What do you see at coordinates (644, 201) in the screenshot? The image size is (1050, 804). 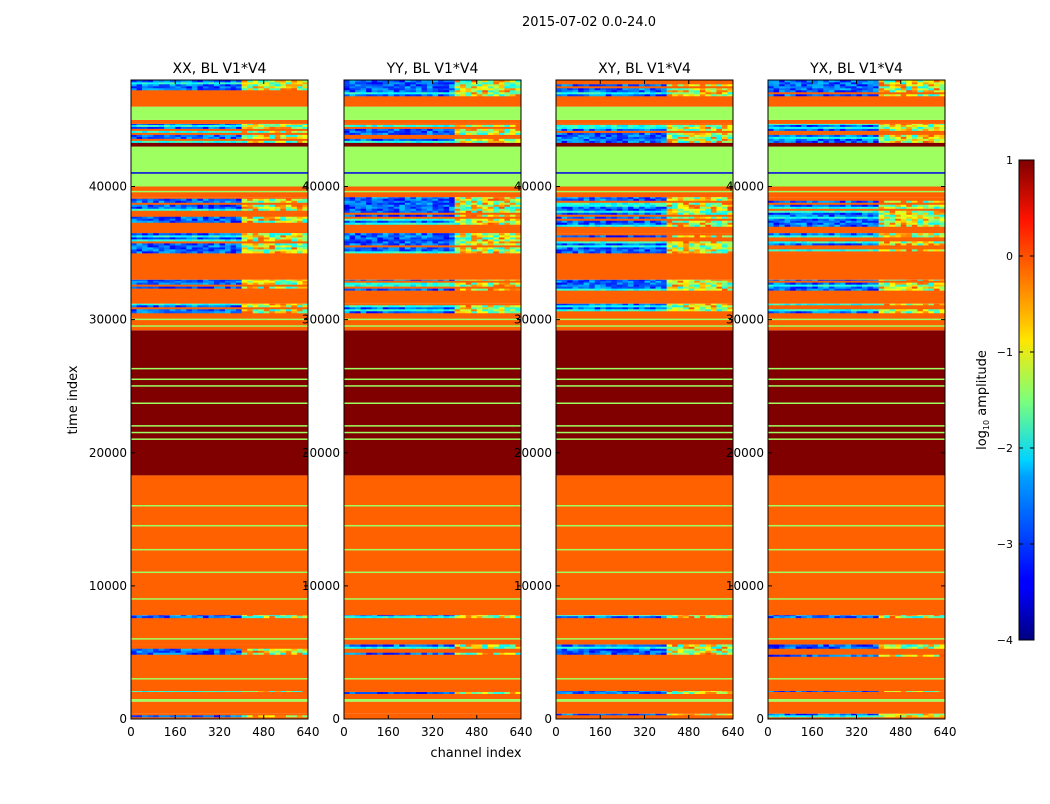 I see `heatmap-row` at bounding box center [644, 201].